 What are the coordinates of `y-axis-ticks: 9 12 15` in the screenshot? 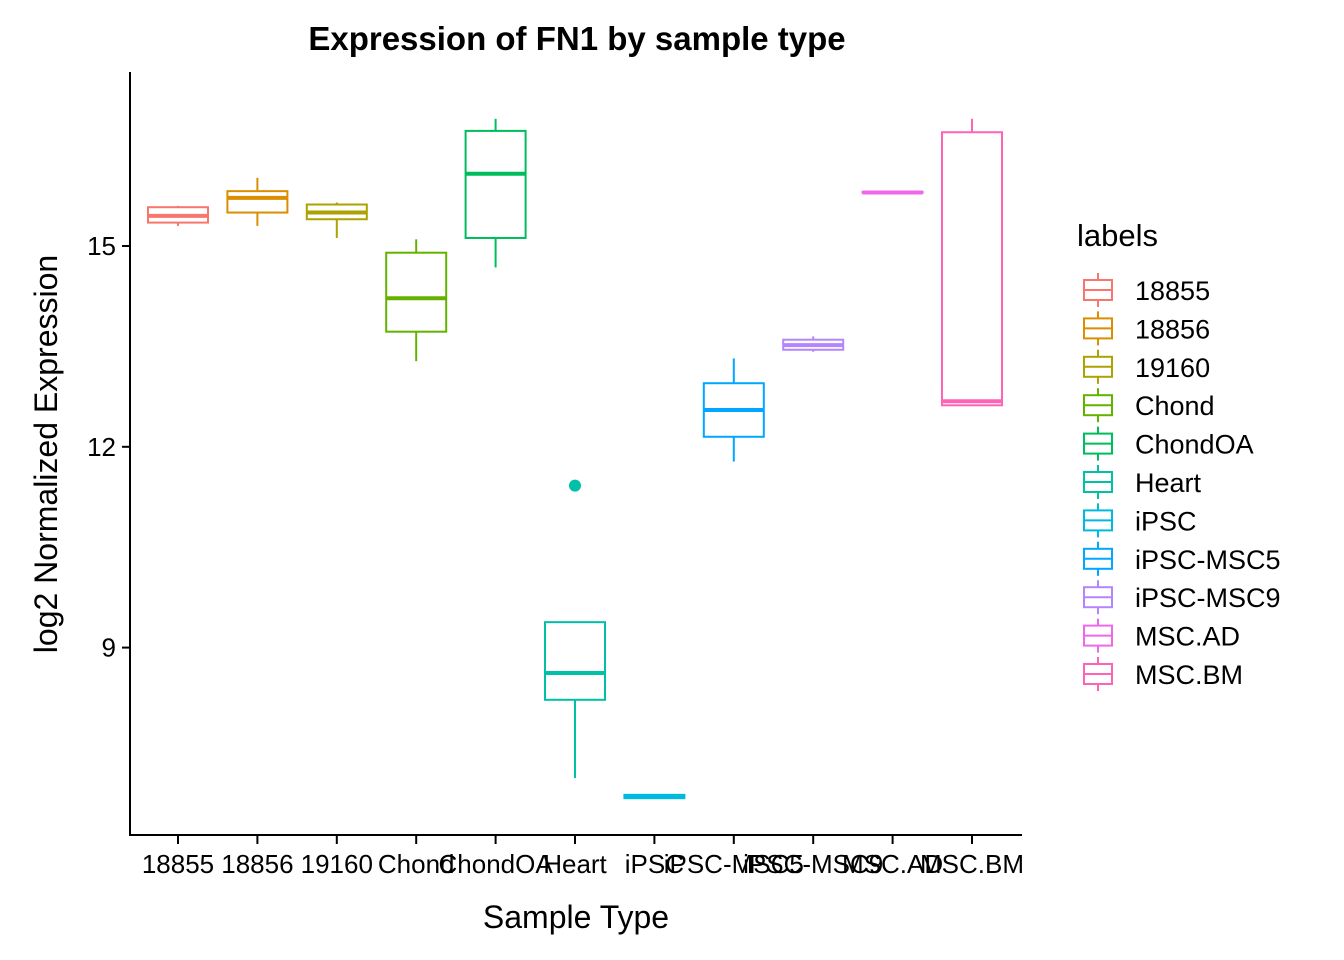 It's located at (108, 447).